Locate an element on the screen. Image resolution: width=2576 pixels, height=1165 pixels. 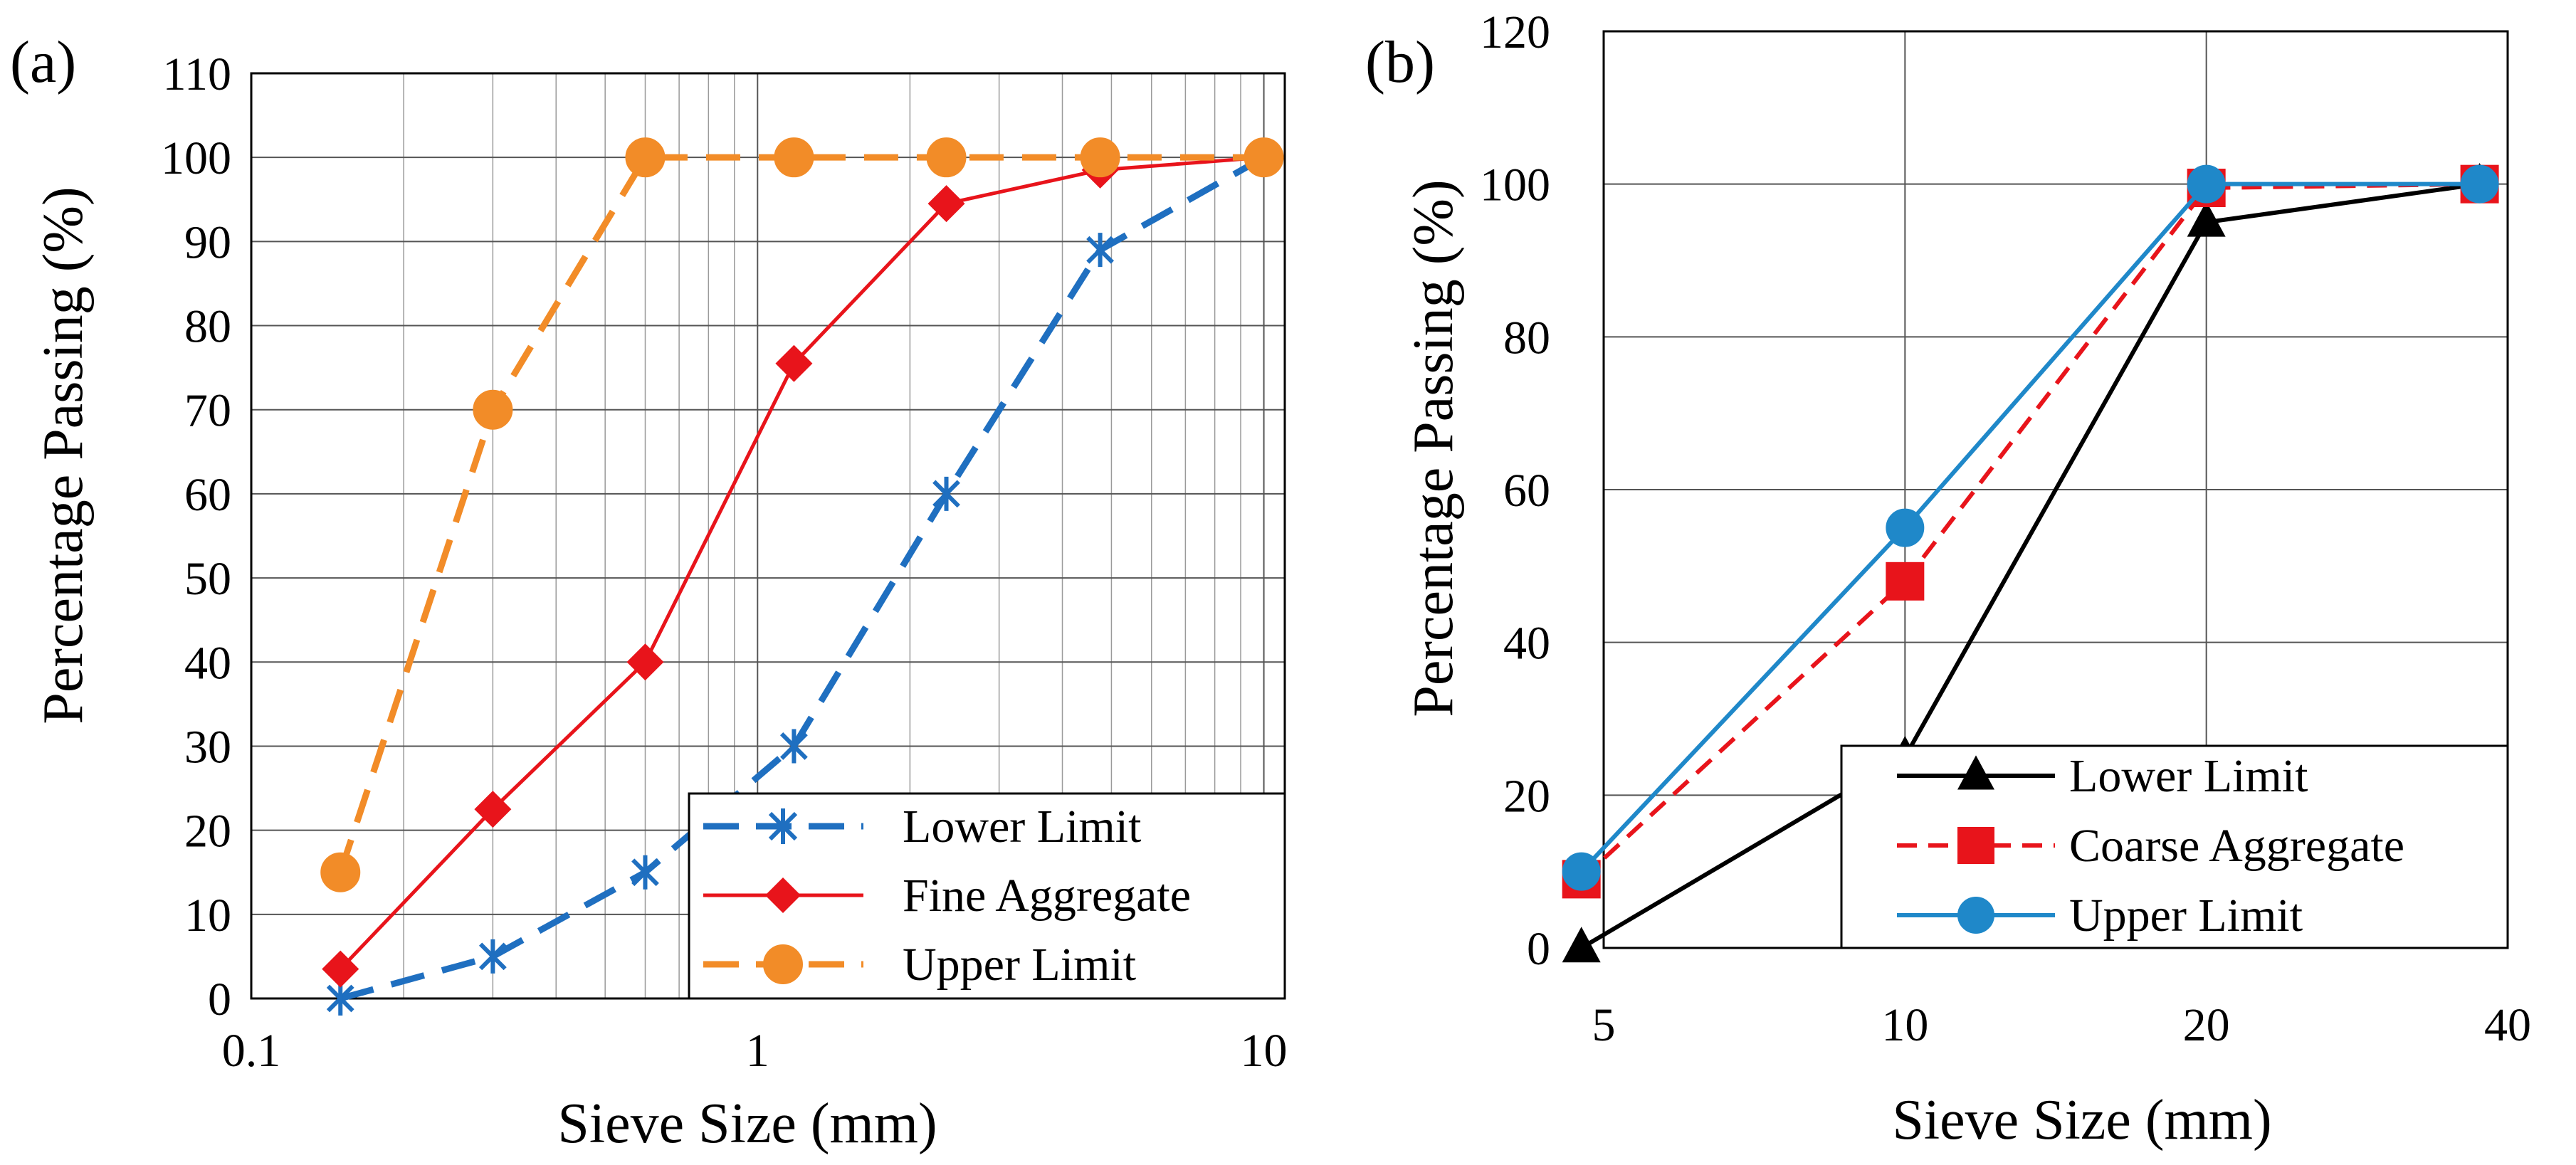
panel-b-y-tick-label: 60 is located at coordinates (1526, 491).